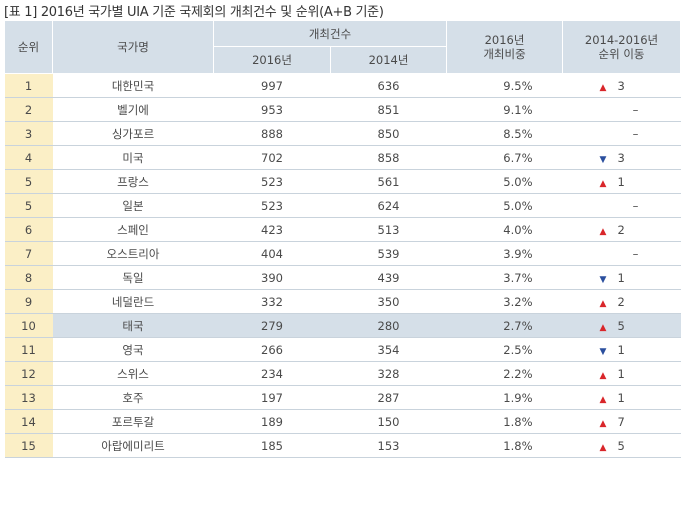 This screenshot has width=684, height=511. What do you see at coordinates (635, 109) in the screenshot?
I see `no-change-dash: –` at bounding box center [635, 109].